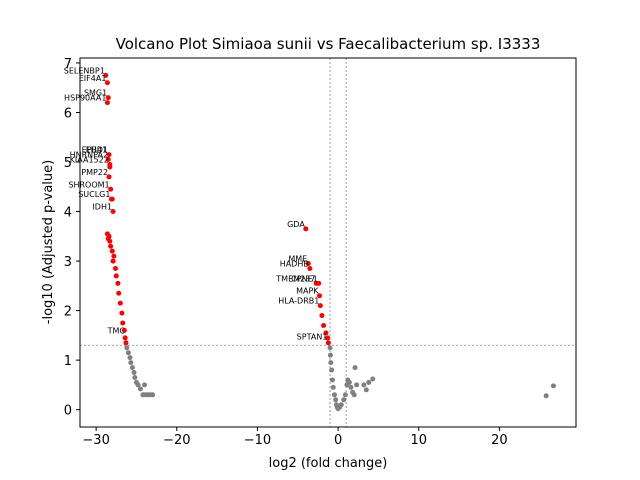 The image size is (640, 480). I want to click on point-label-1: EIF4A1, so click(93, 78).